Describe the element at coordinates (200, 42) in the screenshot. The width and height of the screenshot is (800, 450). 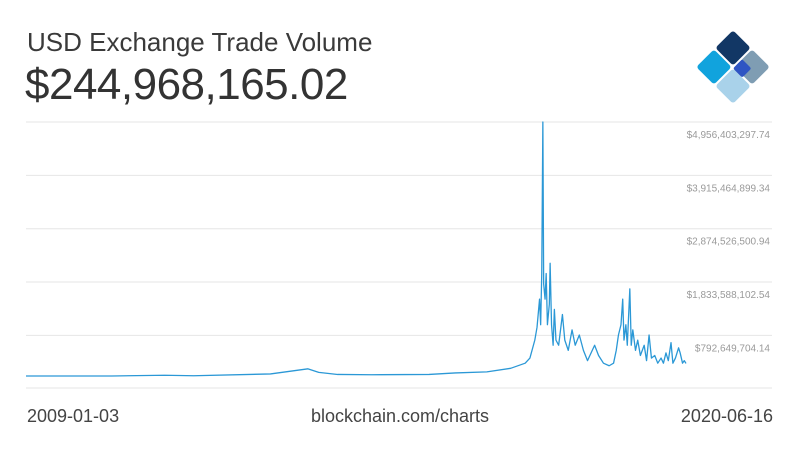
I see `chart-title: USD Exchange Trade Volume` at that location.